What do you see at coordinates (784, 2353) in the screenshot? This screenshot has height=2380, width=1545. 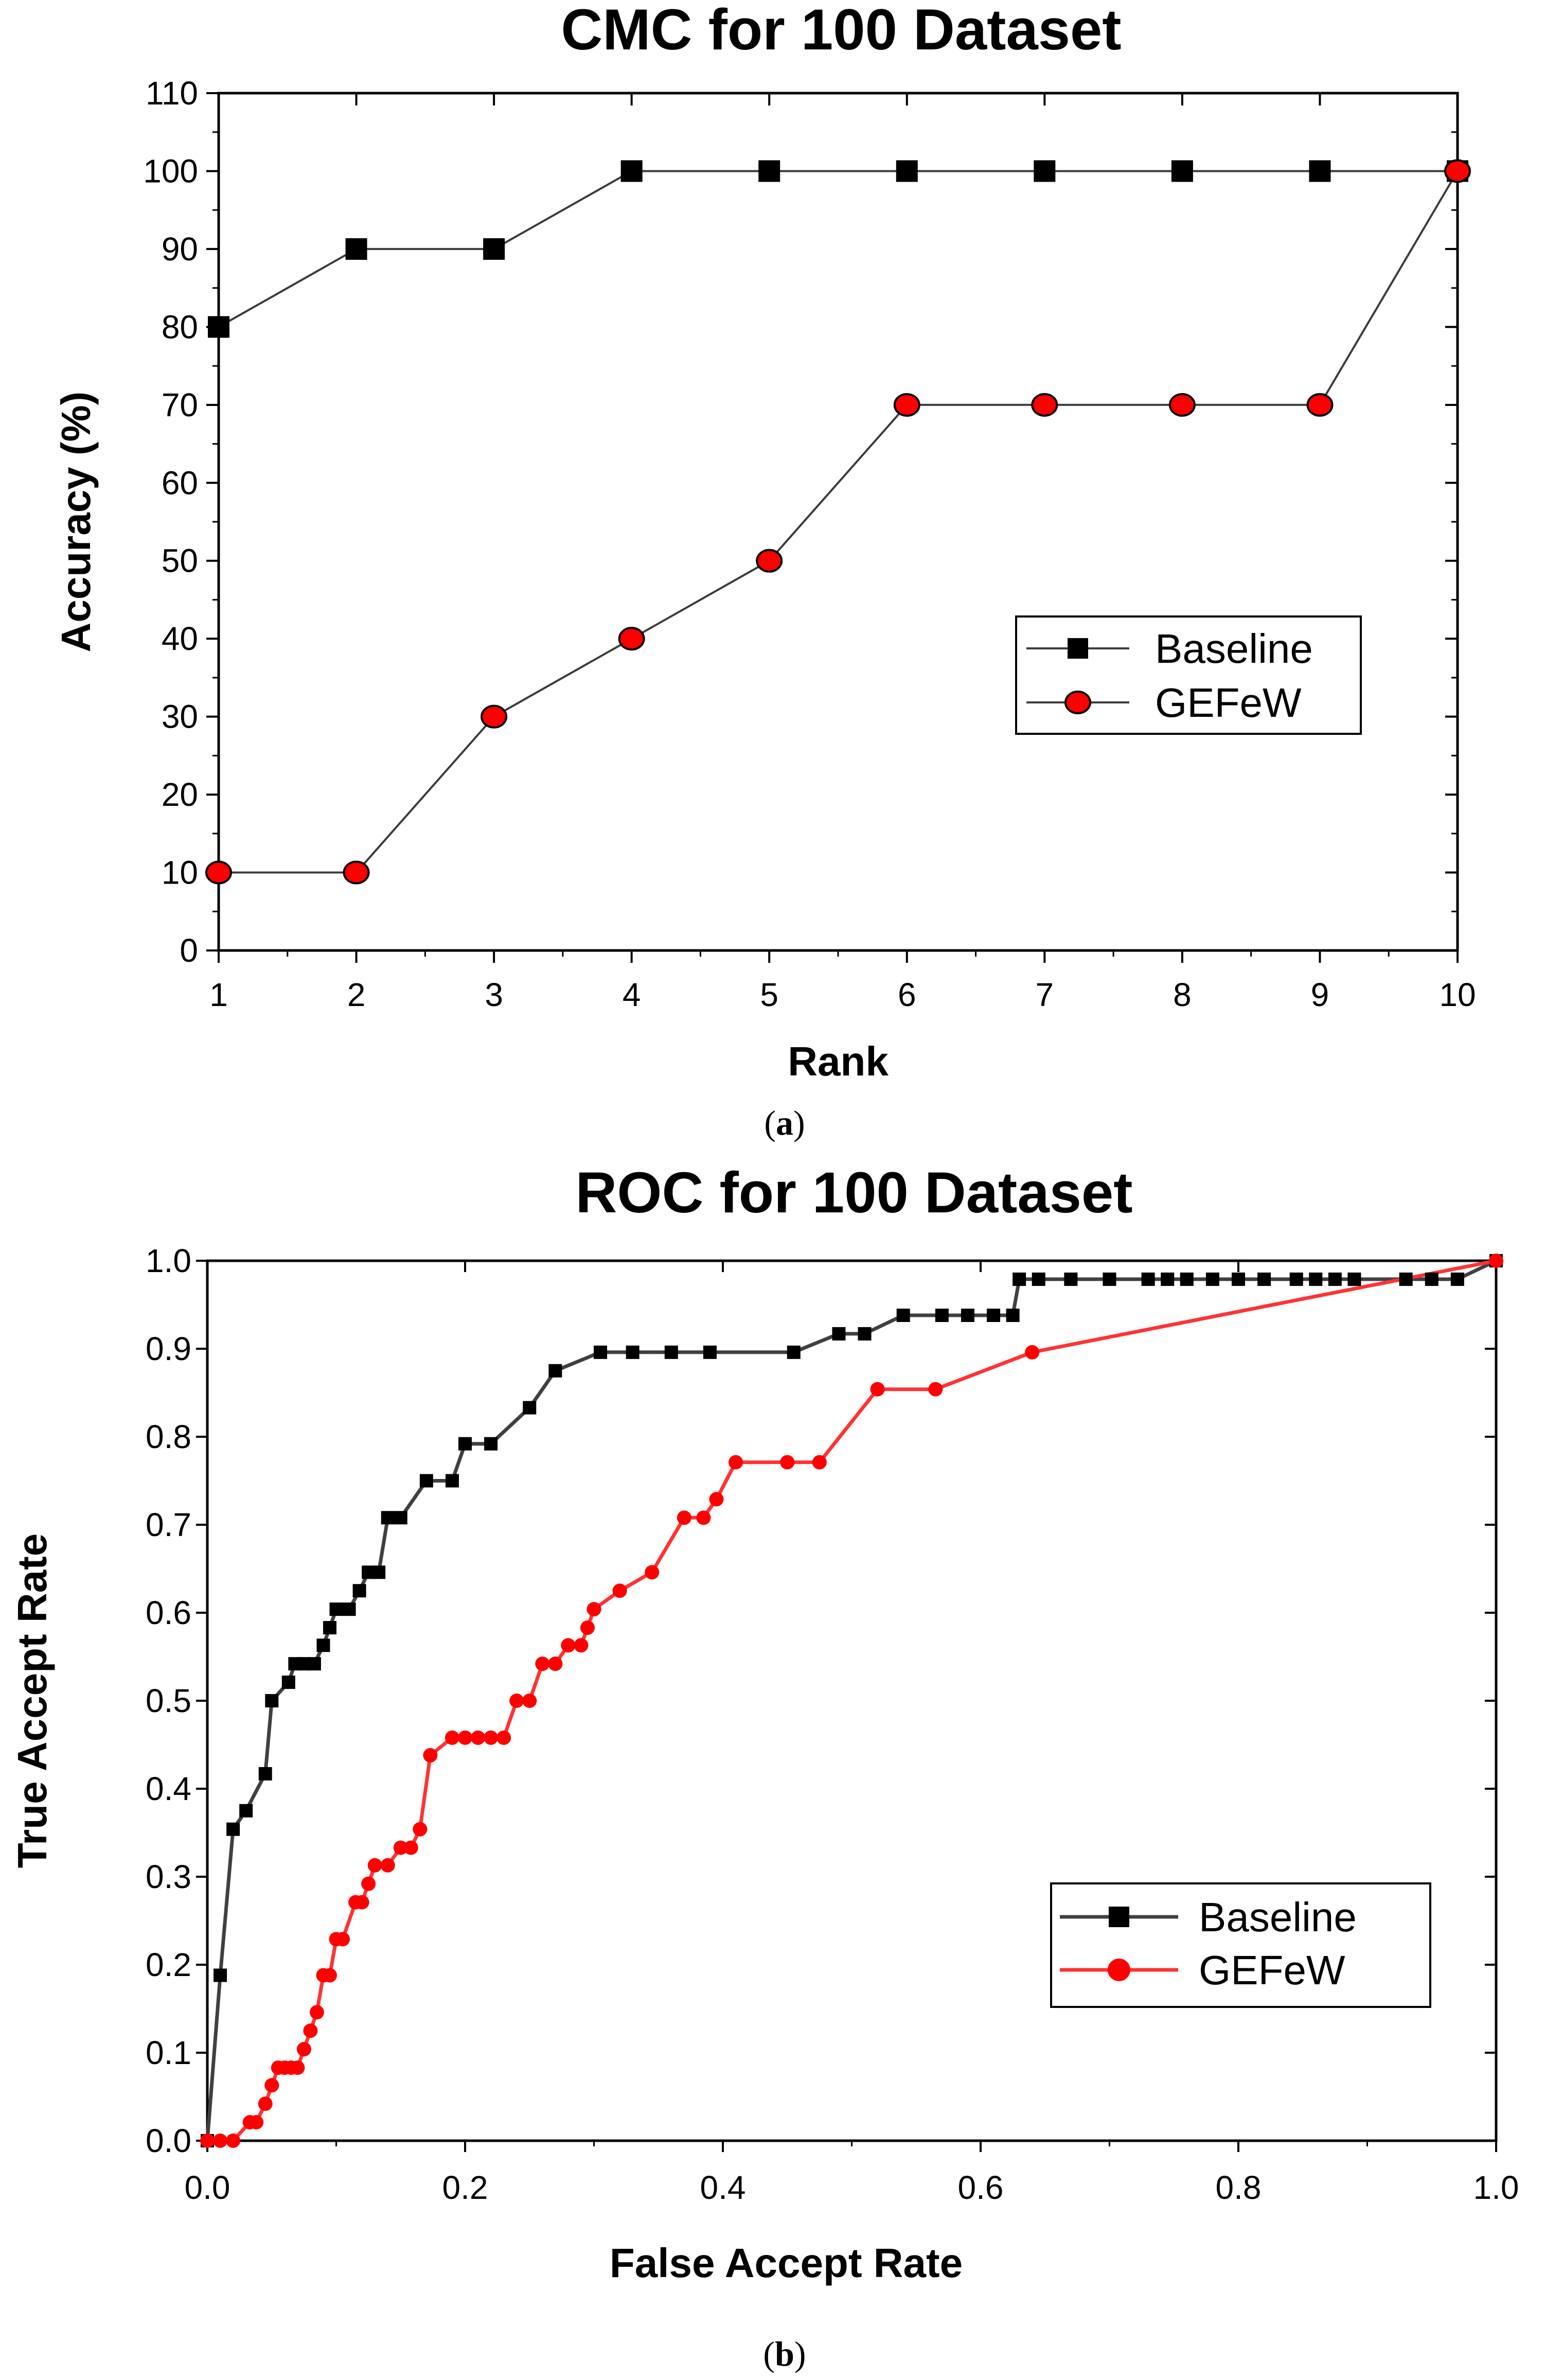 I see `caption-letter: b` at bounding box center [784, 2353].